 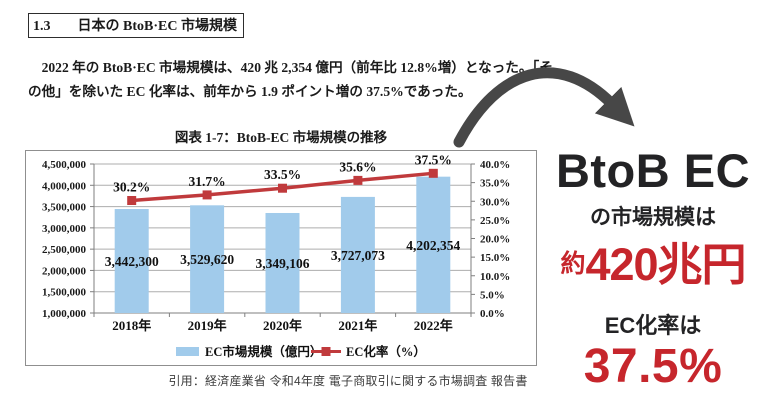 What do you see at coordinates (64, 314) in the screenshot?
I see `left-axis-label: 1,000,000` at bounding box center [64, 314].